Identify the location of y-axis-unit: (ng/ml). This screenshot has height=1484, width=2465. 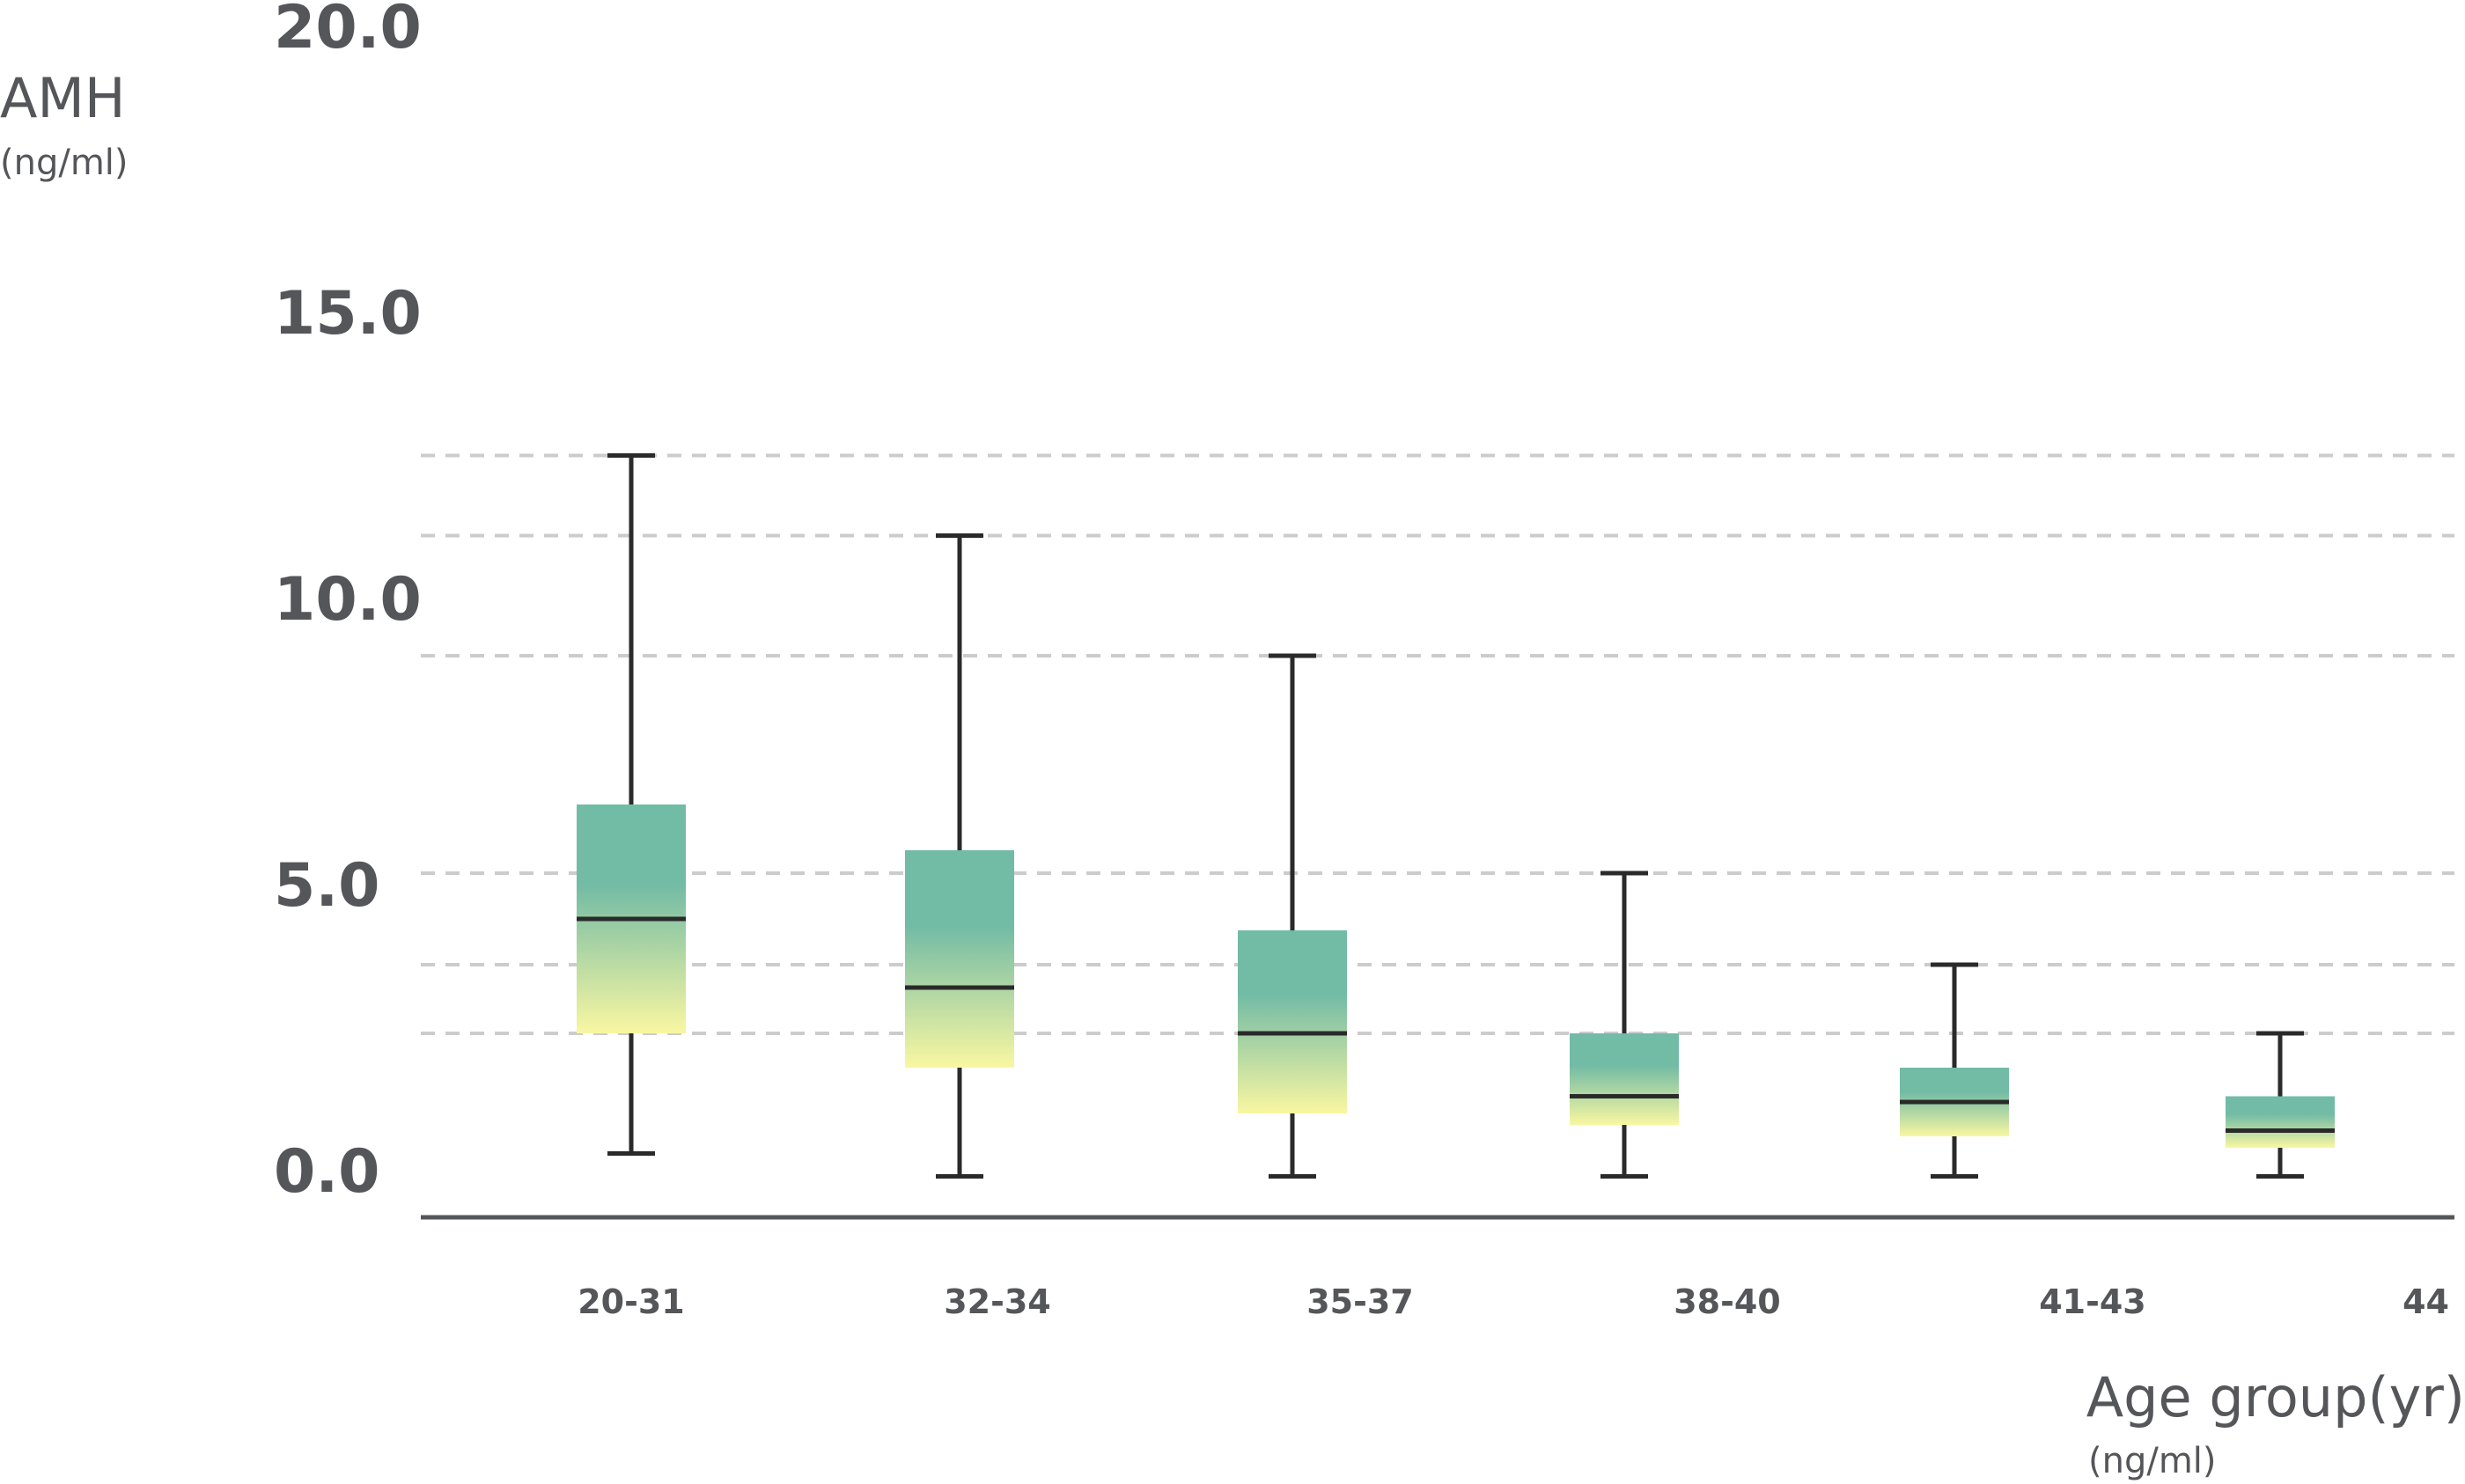
(64, 163).